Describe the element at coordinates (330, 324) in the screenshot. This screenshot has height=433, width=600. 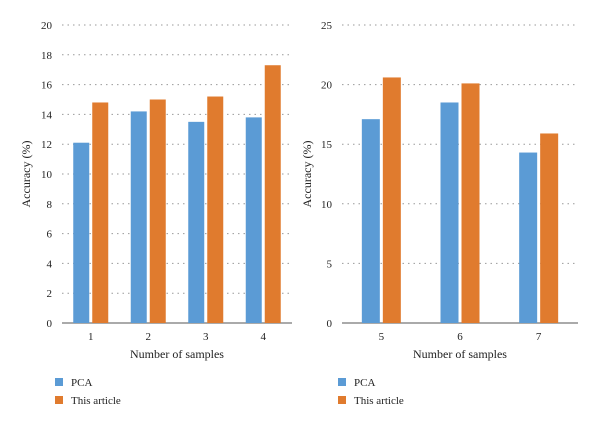
I see `chart2-y-tick-label: 0` at that location.